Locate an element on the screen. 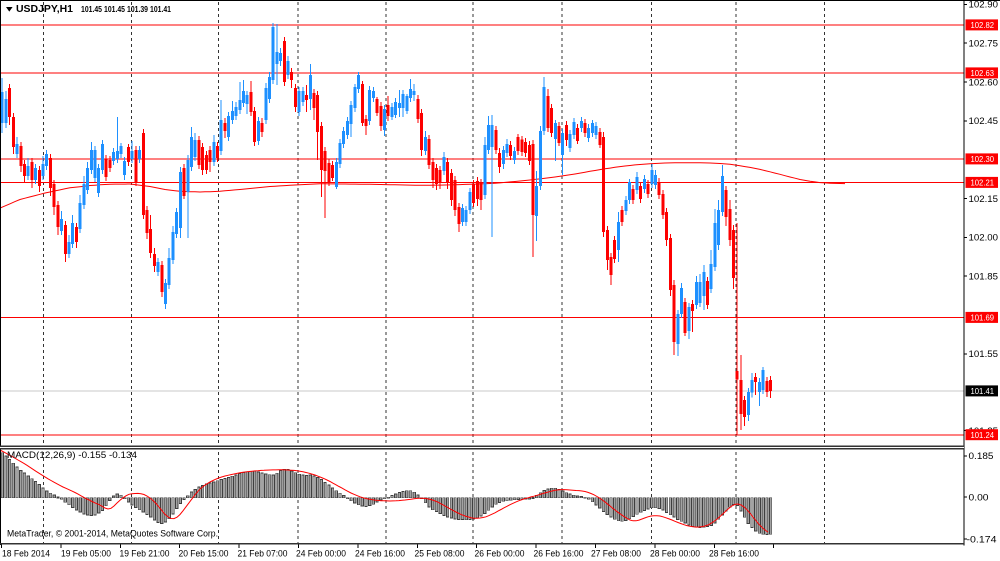 Image resolution: width=1000 pixels, height=561 pixels. svg-text: 102.63 is located at coordinates (983, 73).